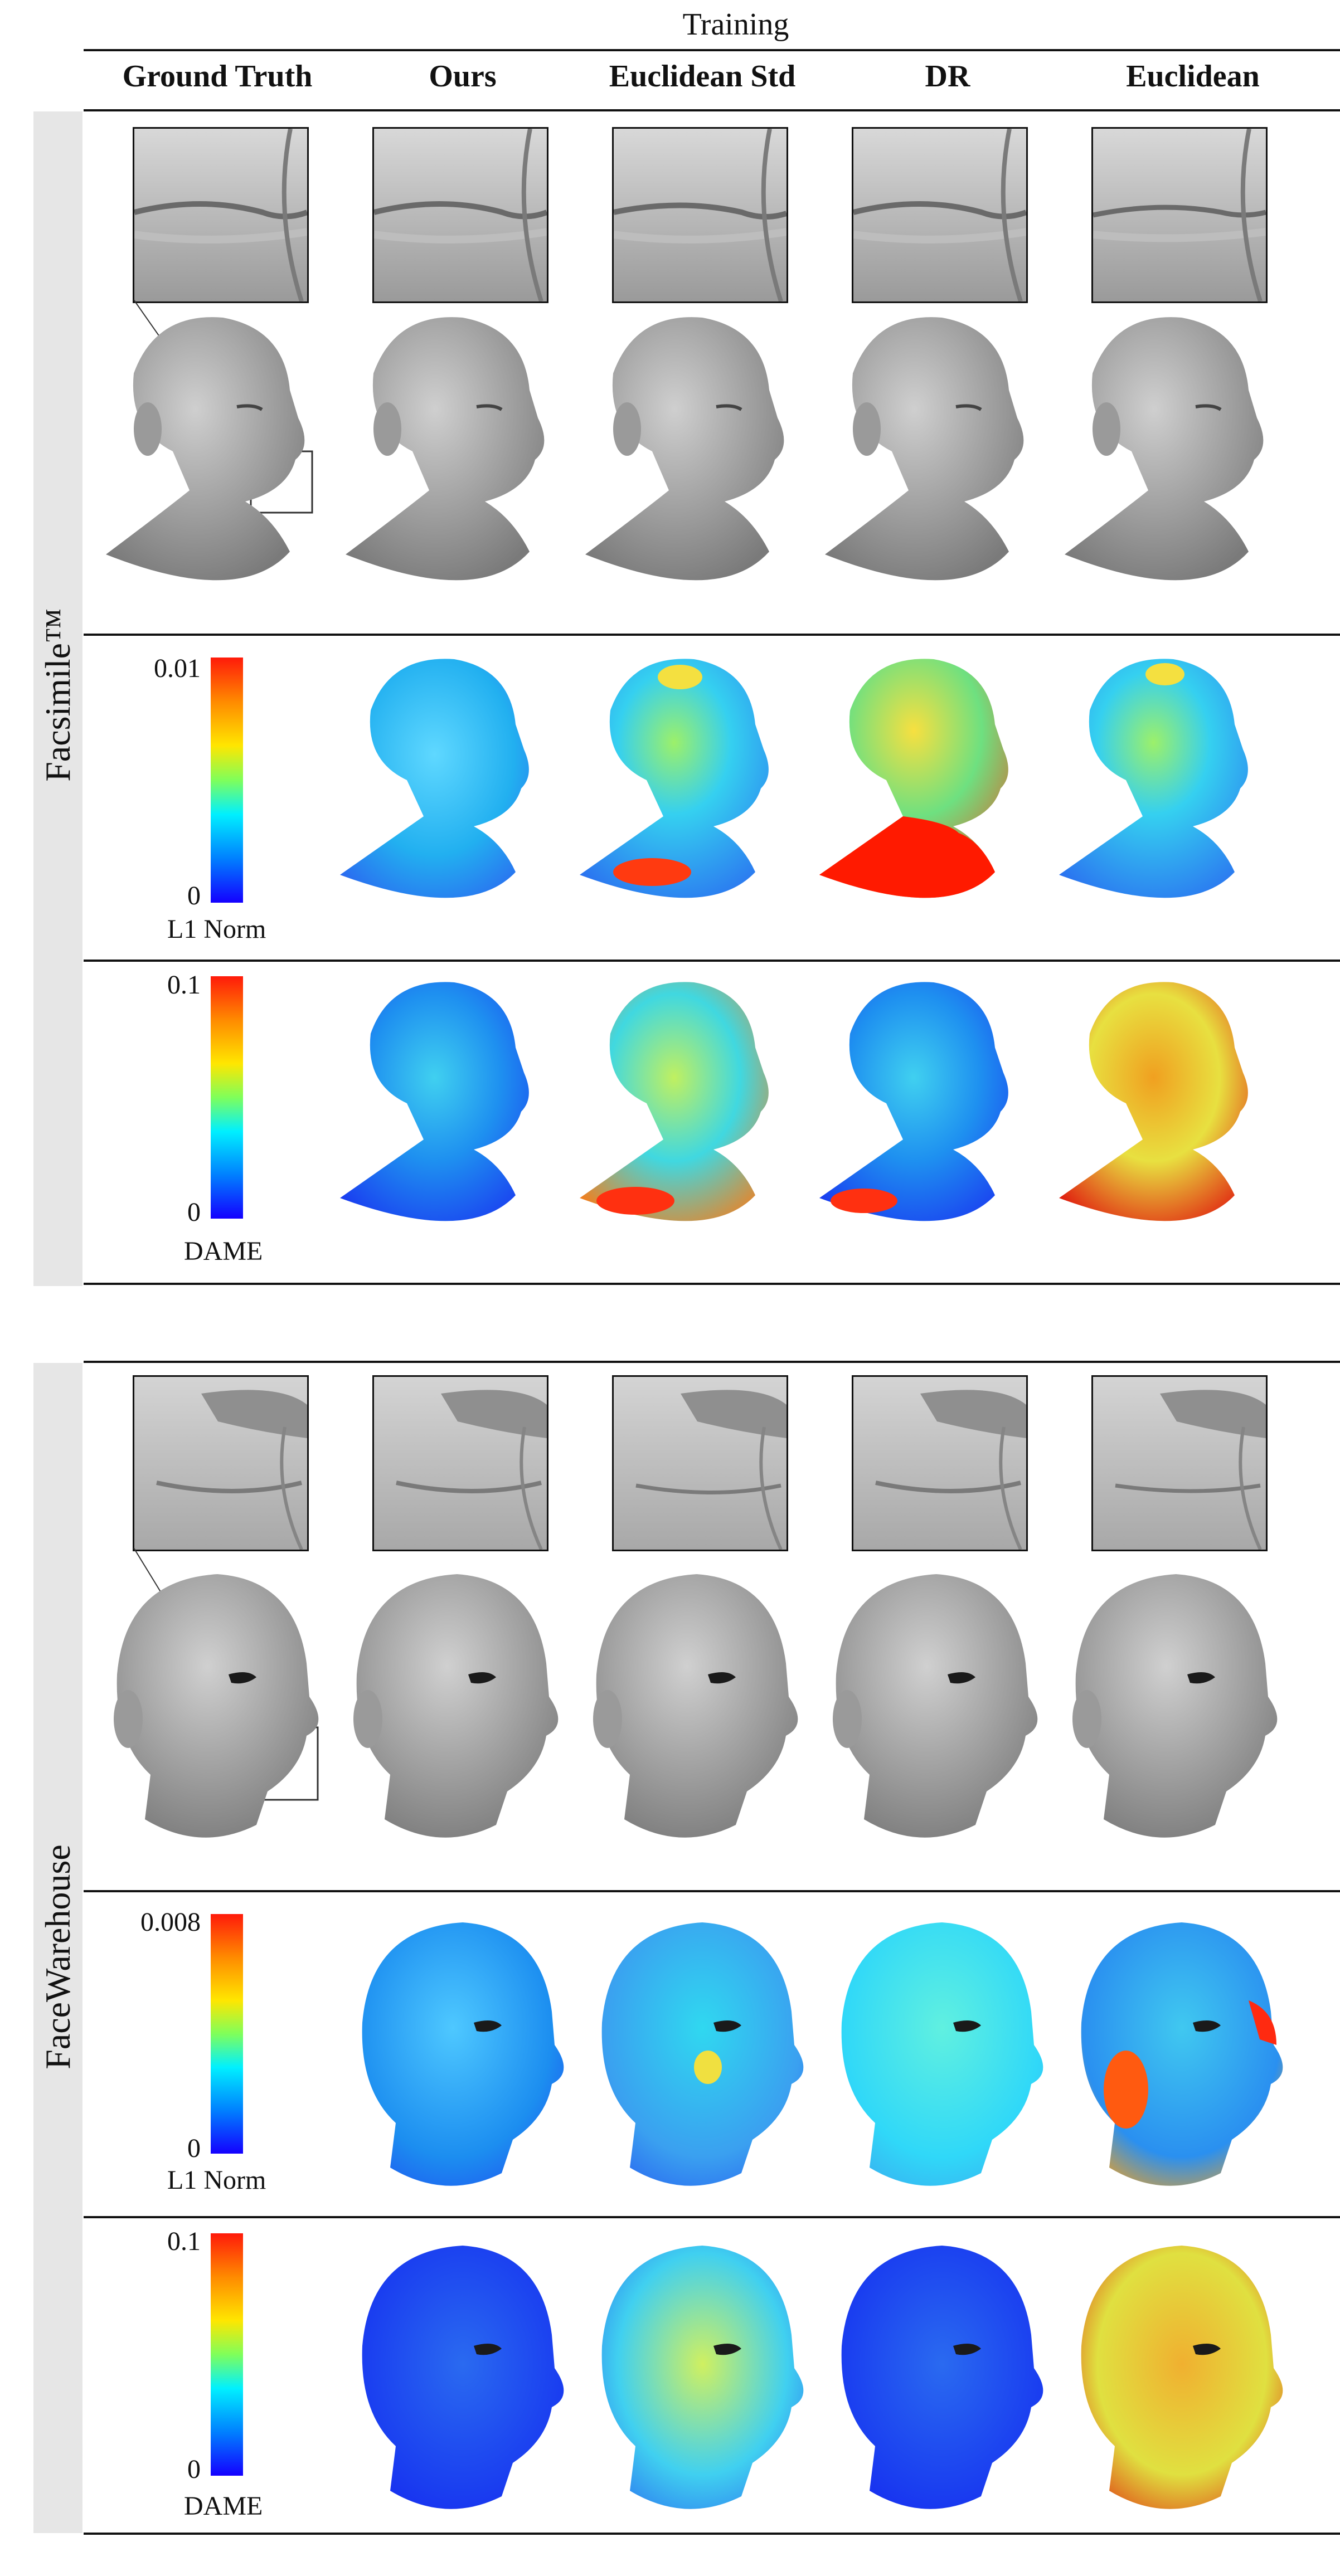  I want to click on dr-mesh-cell-facewarehouse, so click(931, 1616).